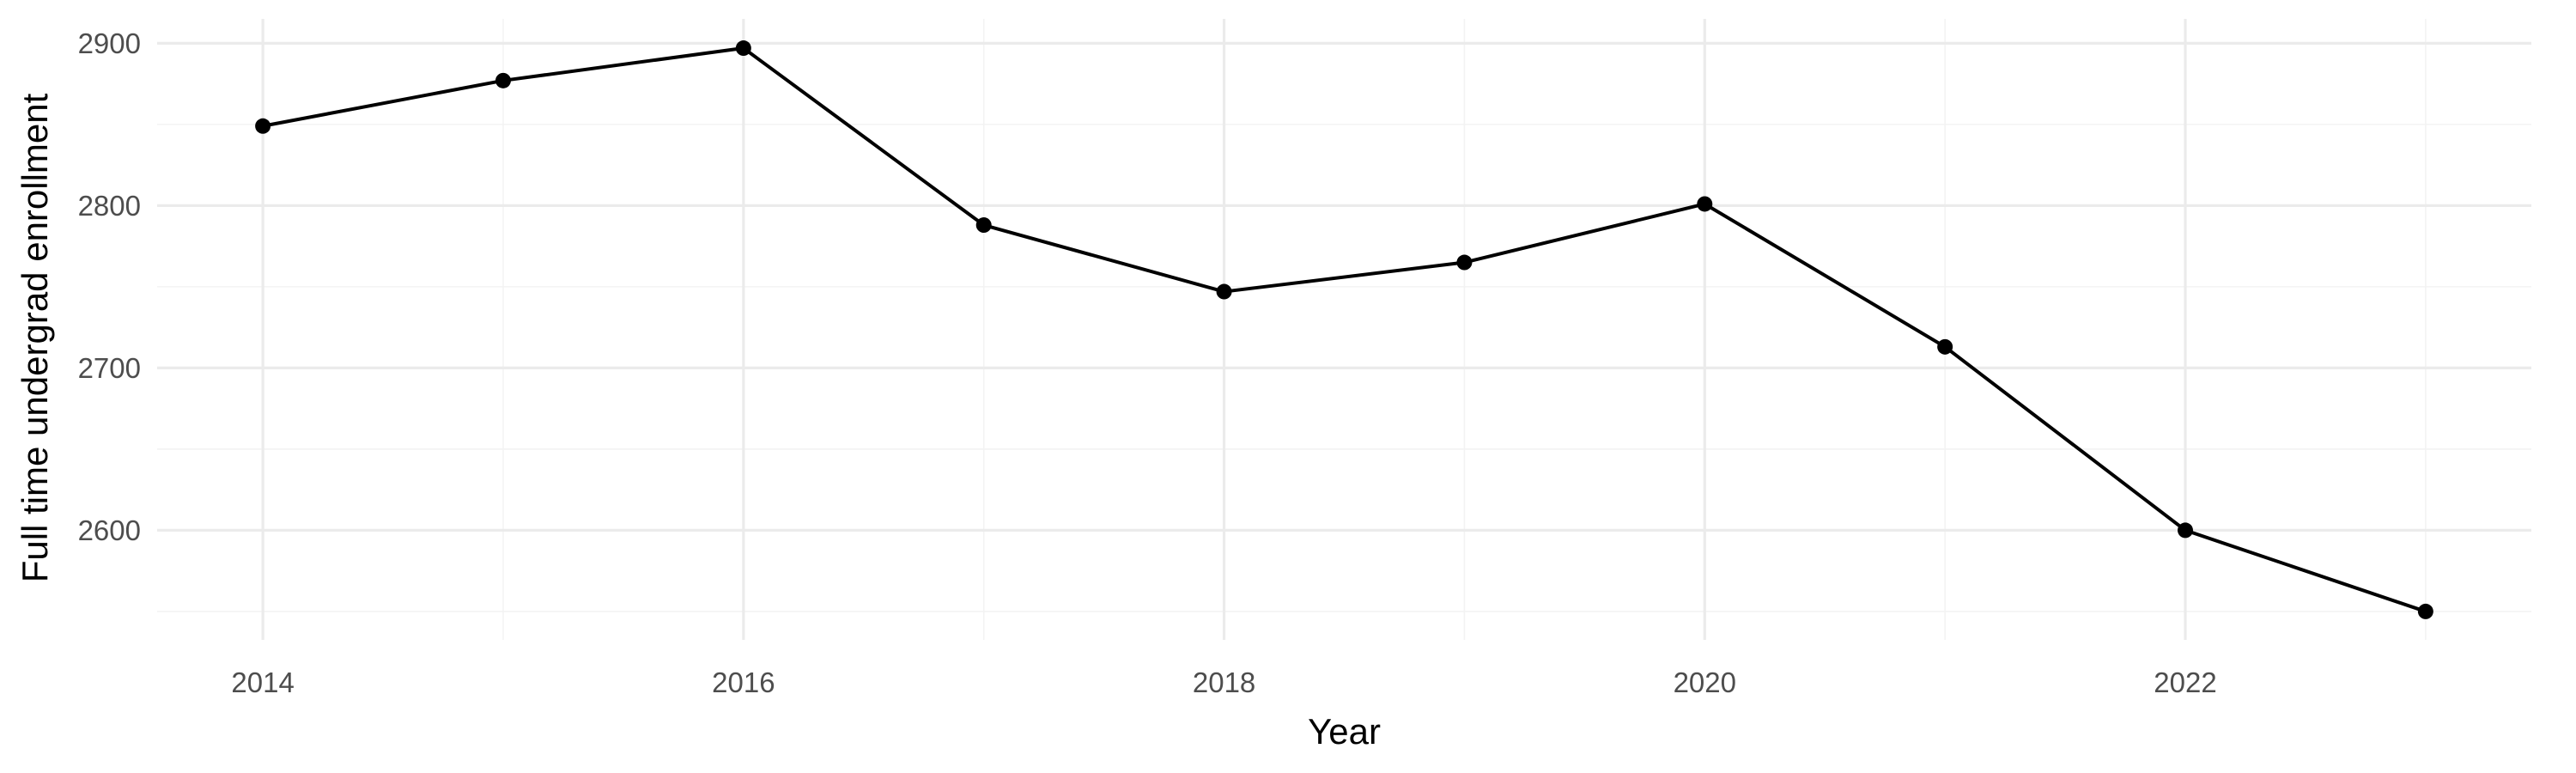  I want to click on y-tick-label: 2800, so click(109, 206).